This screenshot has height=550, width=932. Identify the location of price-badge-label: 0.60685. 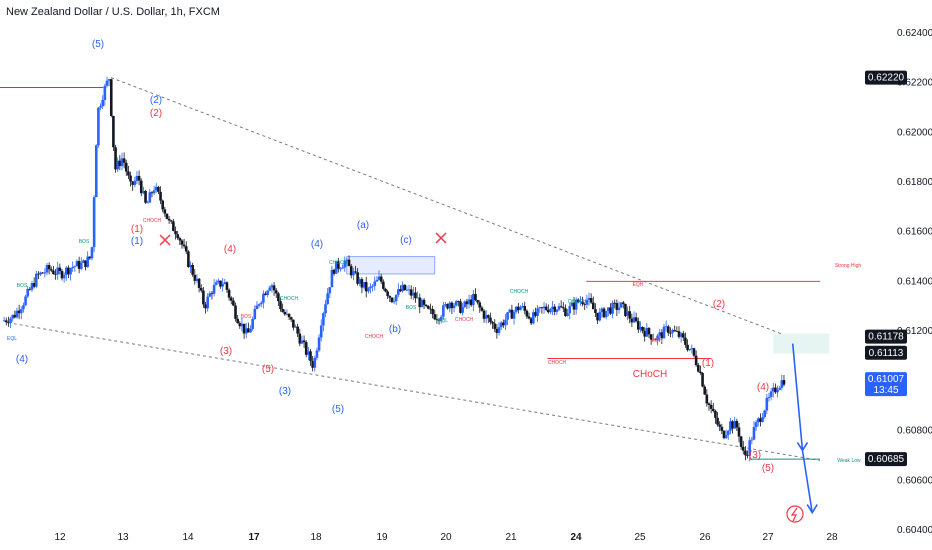
(886, 459).